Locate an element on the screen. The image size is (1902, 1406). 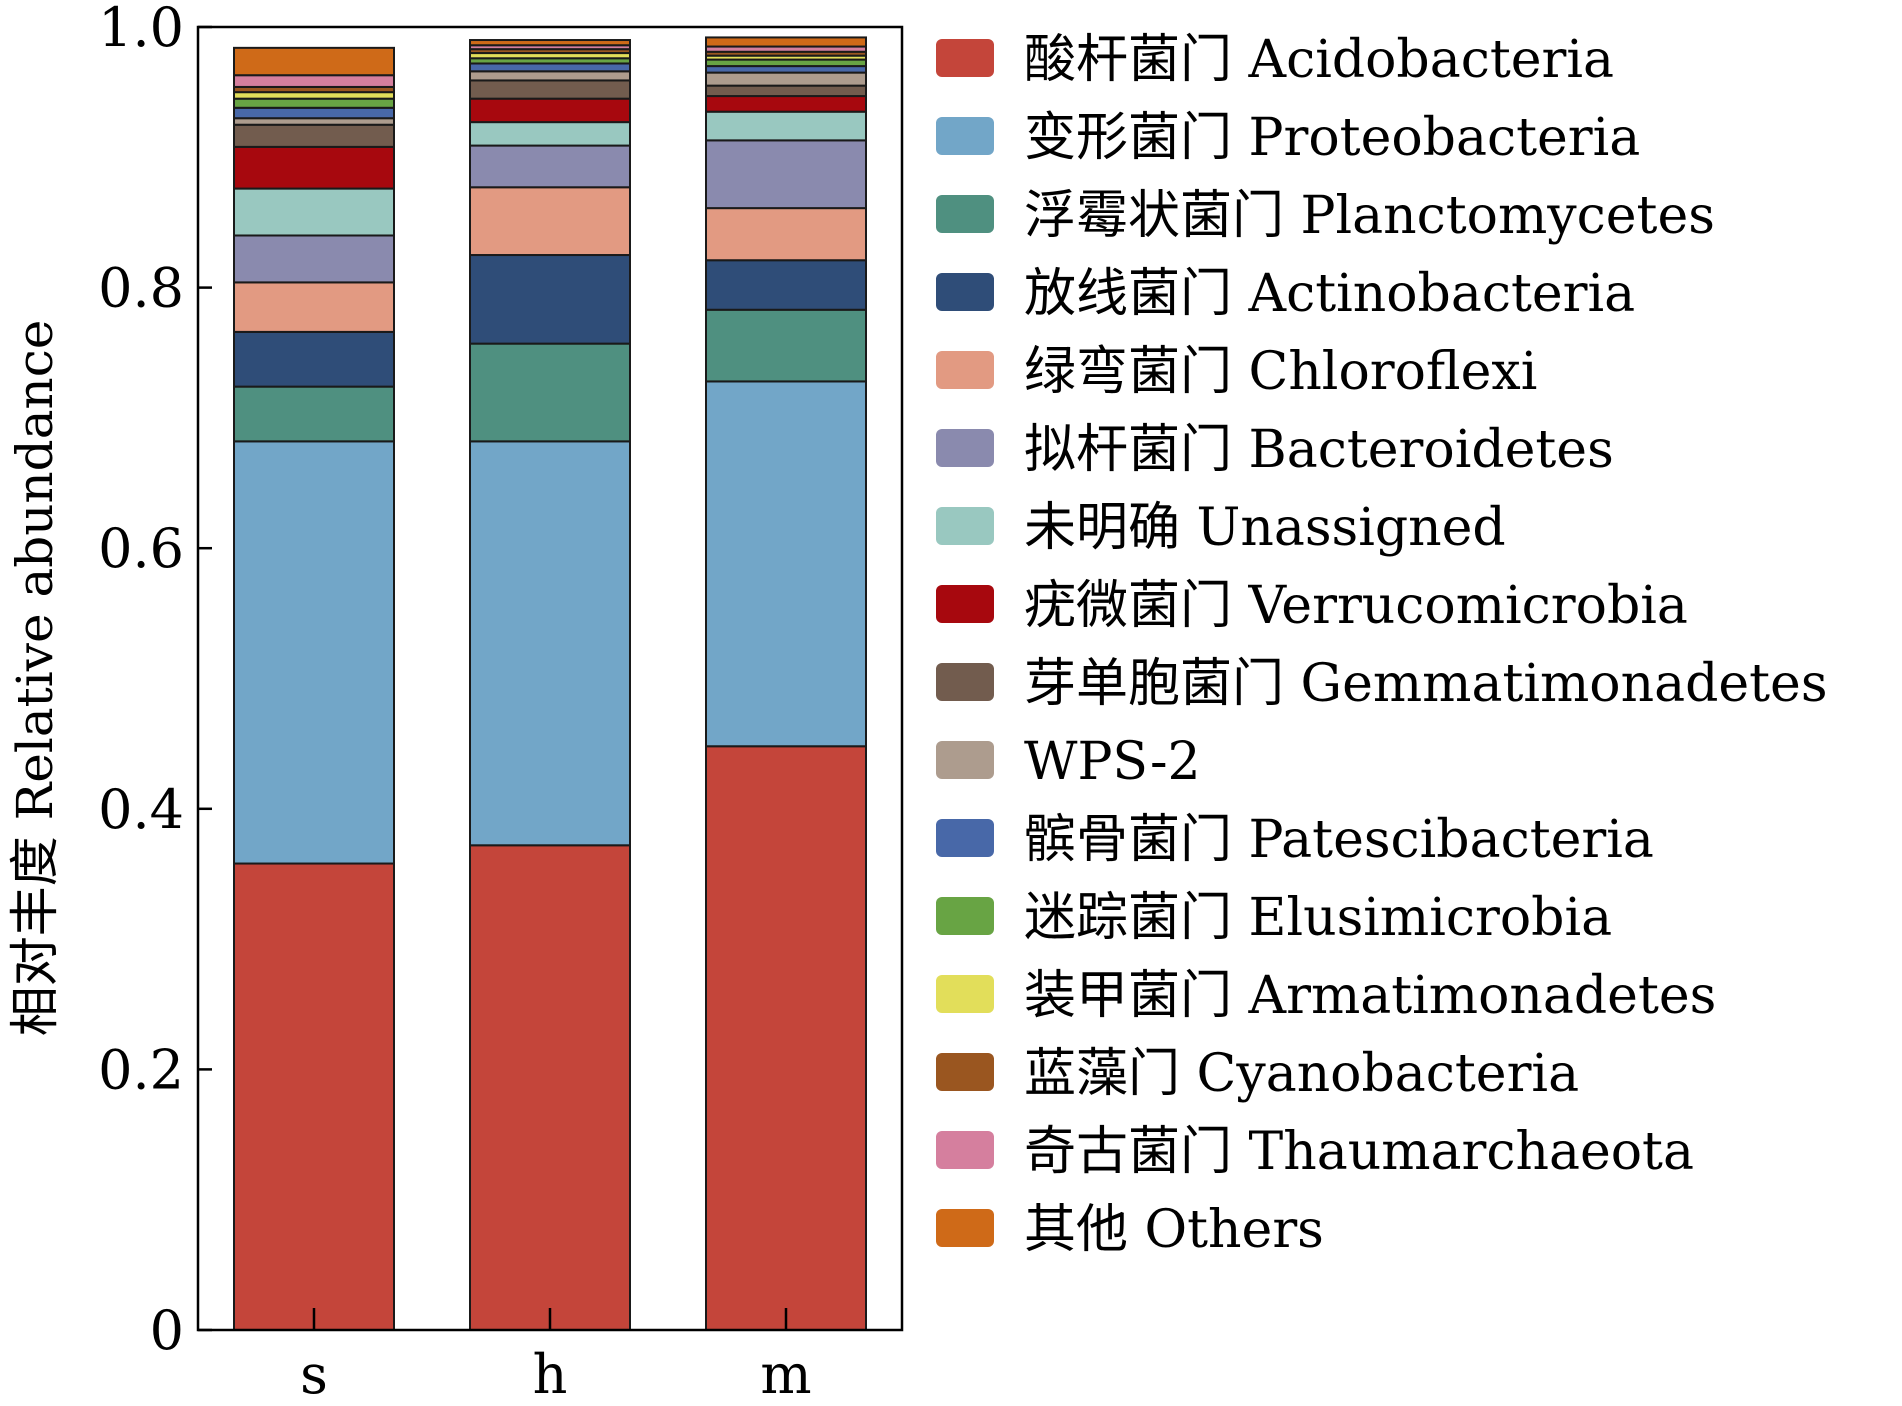
legend-item: 蓝藻门 Cyanobacteria is located at coordinates (1257, 1074).